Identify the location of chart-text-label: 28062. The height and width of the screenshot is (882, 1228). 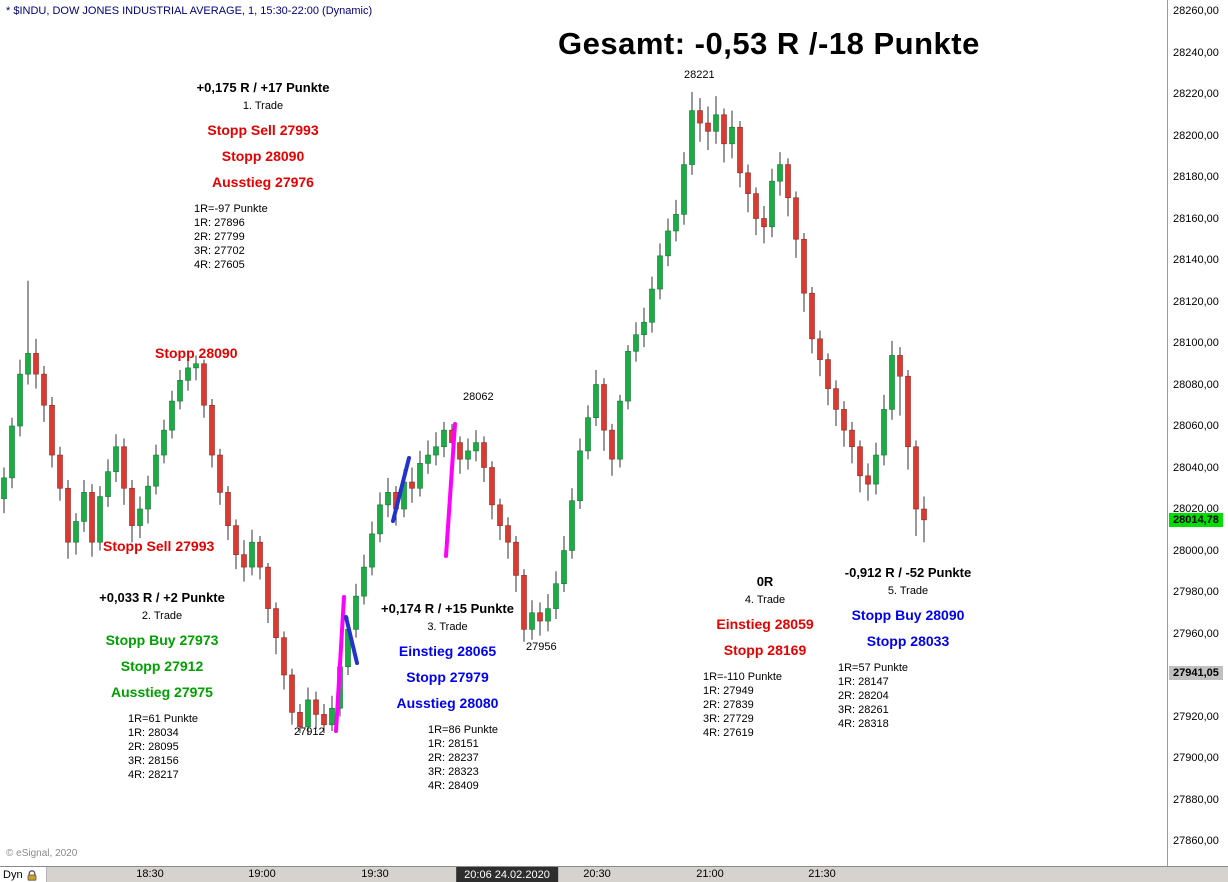
(478, 397).